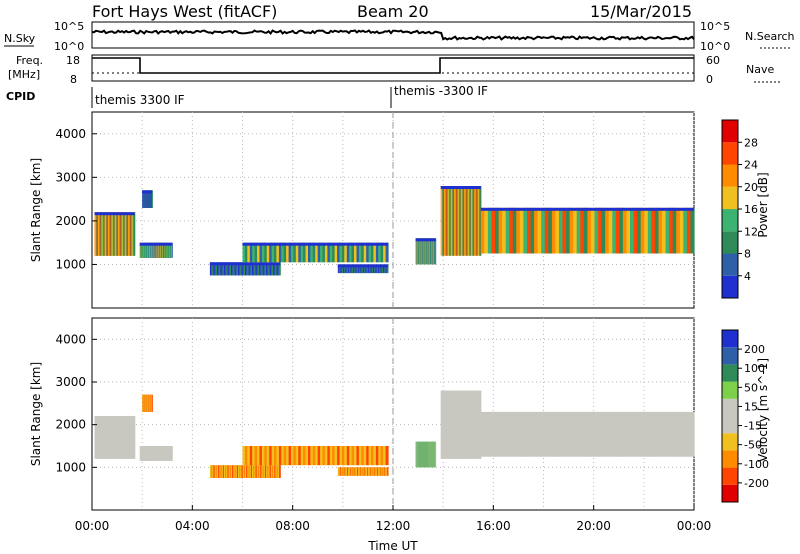 The image size is (800, 554). What do you see at coordinates (20, 96) in the screenshot?
I see `cpid-label: CPID` at bounding box center [20, 96].